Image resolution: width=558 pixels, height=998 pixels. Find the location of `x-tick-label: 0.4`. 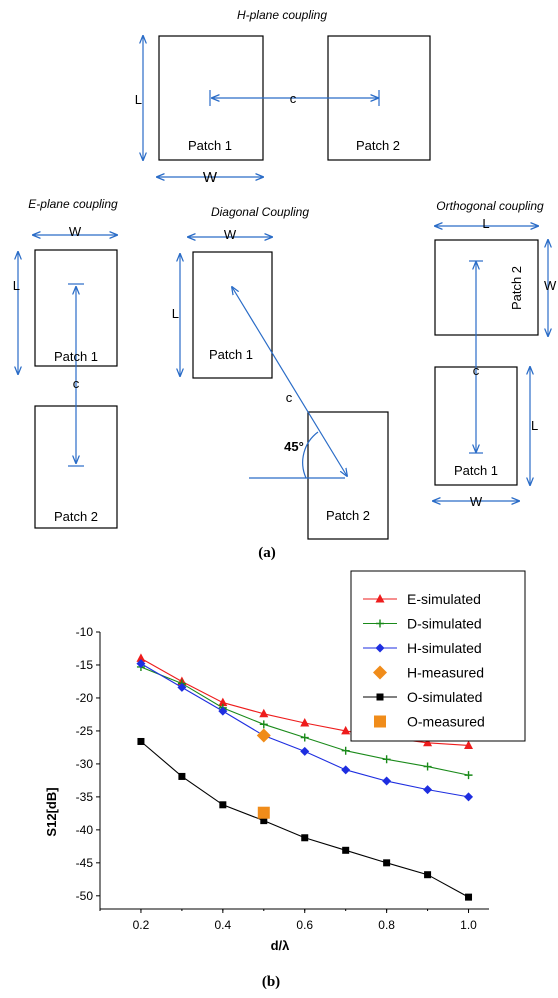

x-tick-label: 0.4 is located at coordinates (222, 925).